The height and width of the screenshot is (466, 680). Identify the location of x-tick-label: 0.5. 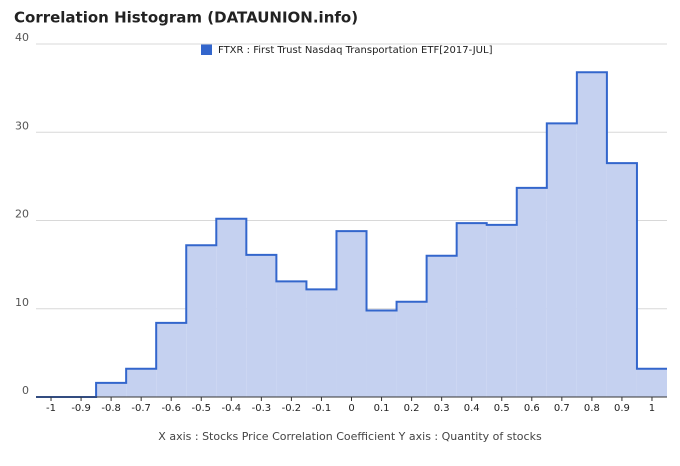
(502, 408).